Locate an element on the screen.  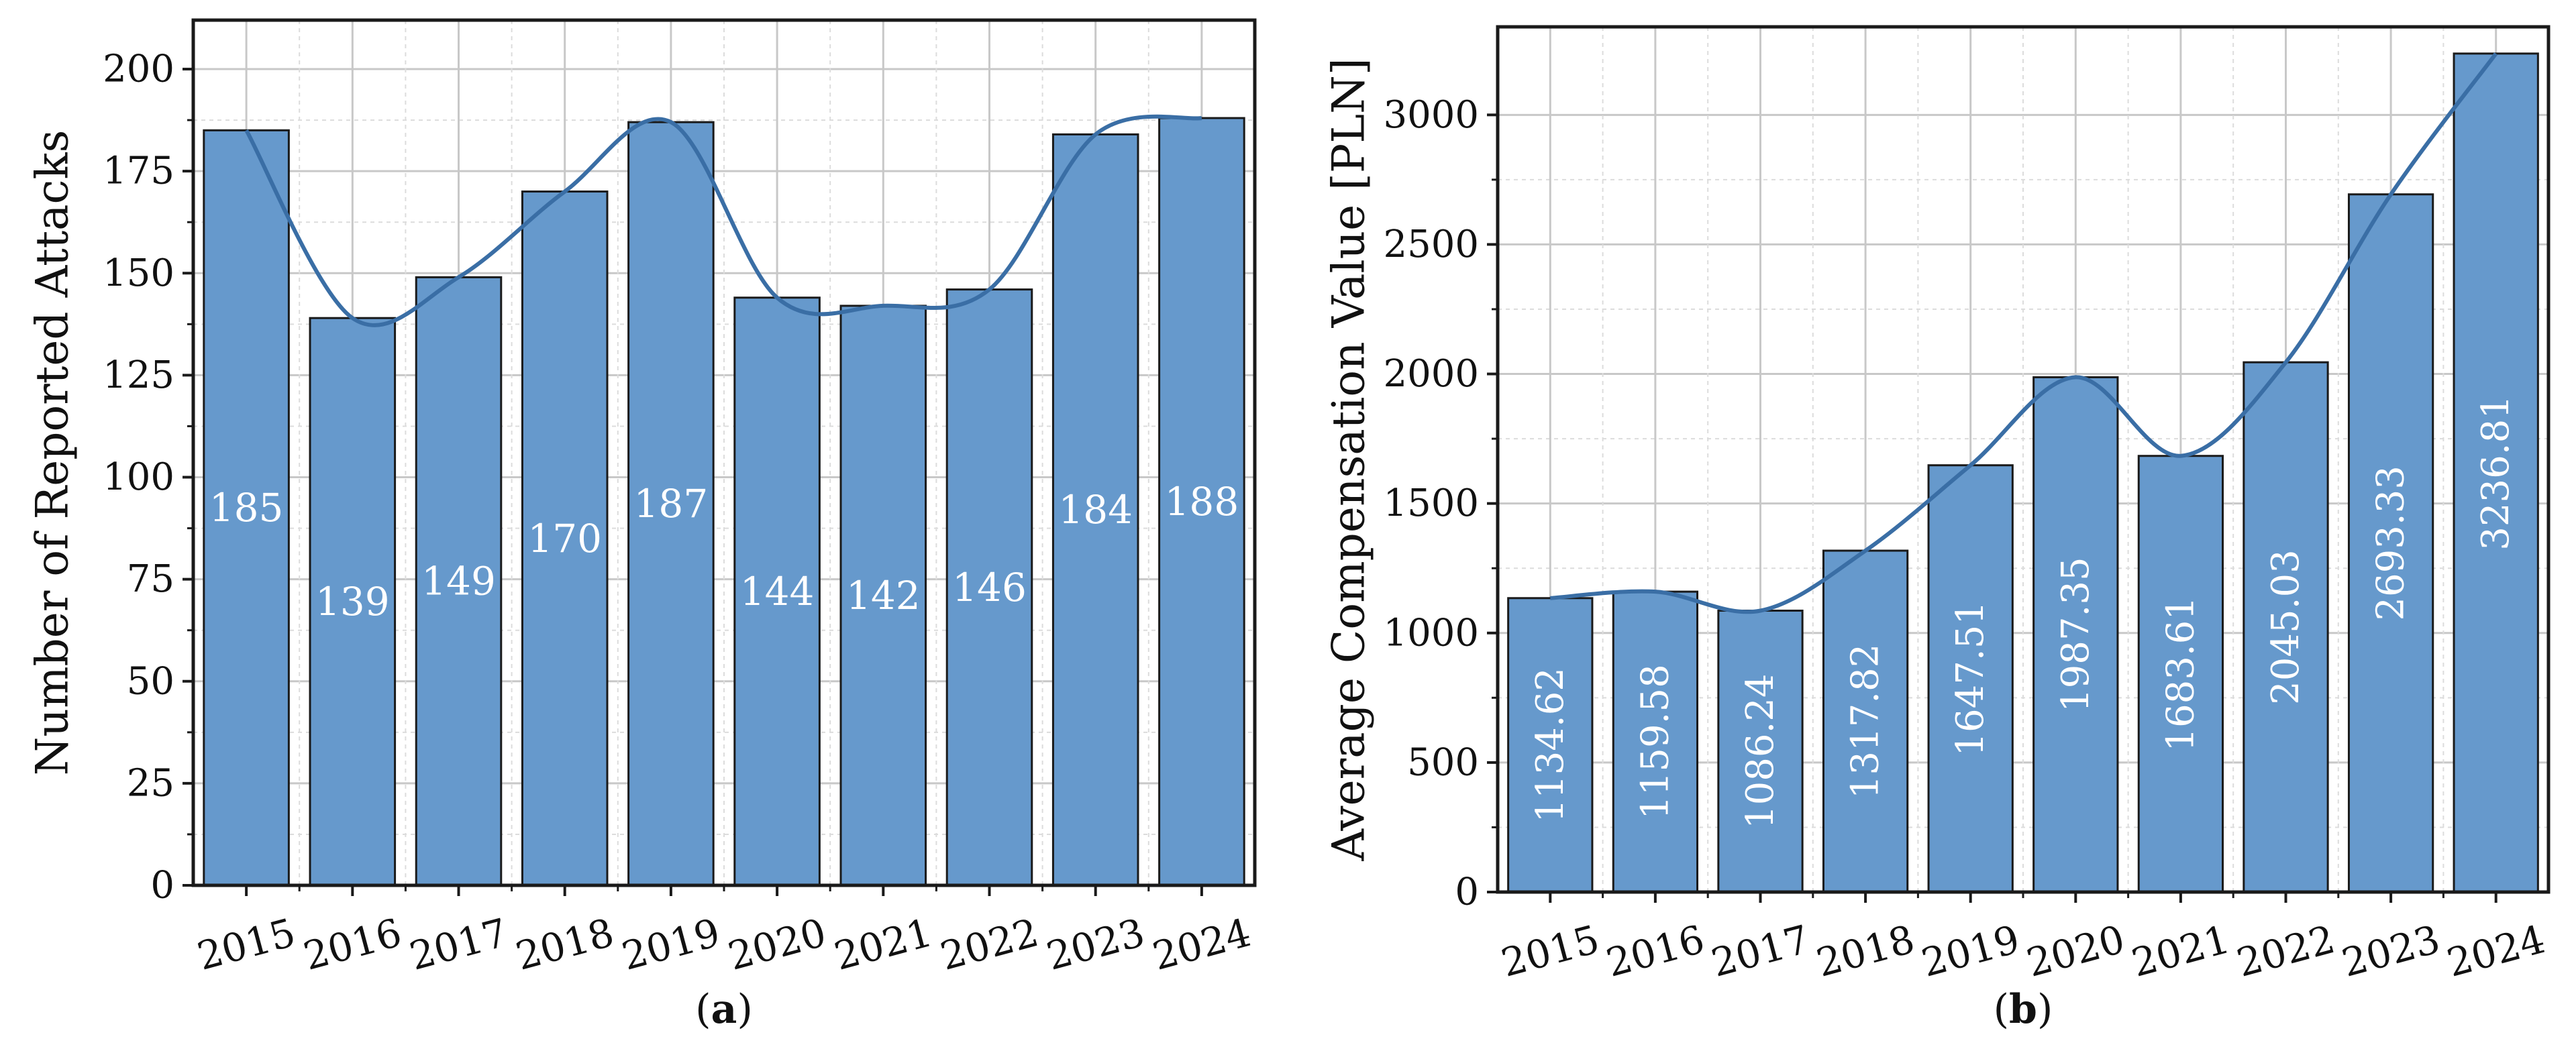
data-label-2023: 2693.33 is located at coordinates (2391, 543).